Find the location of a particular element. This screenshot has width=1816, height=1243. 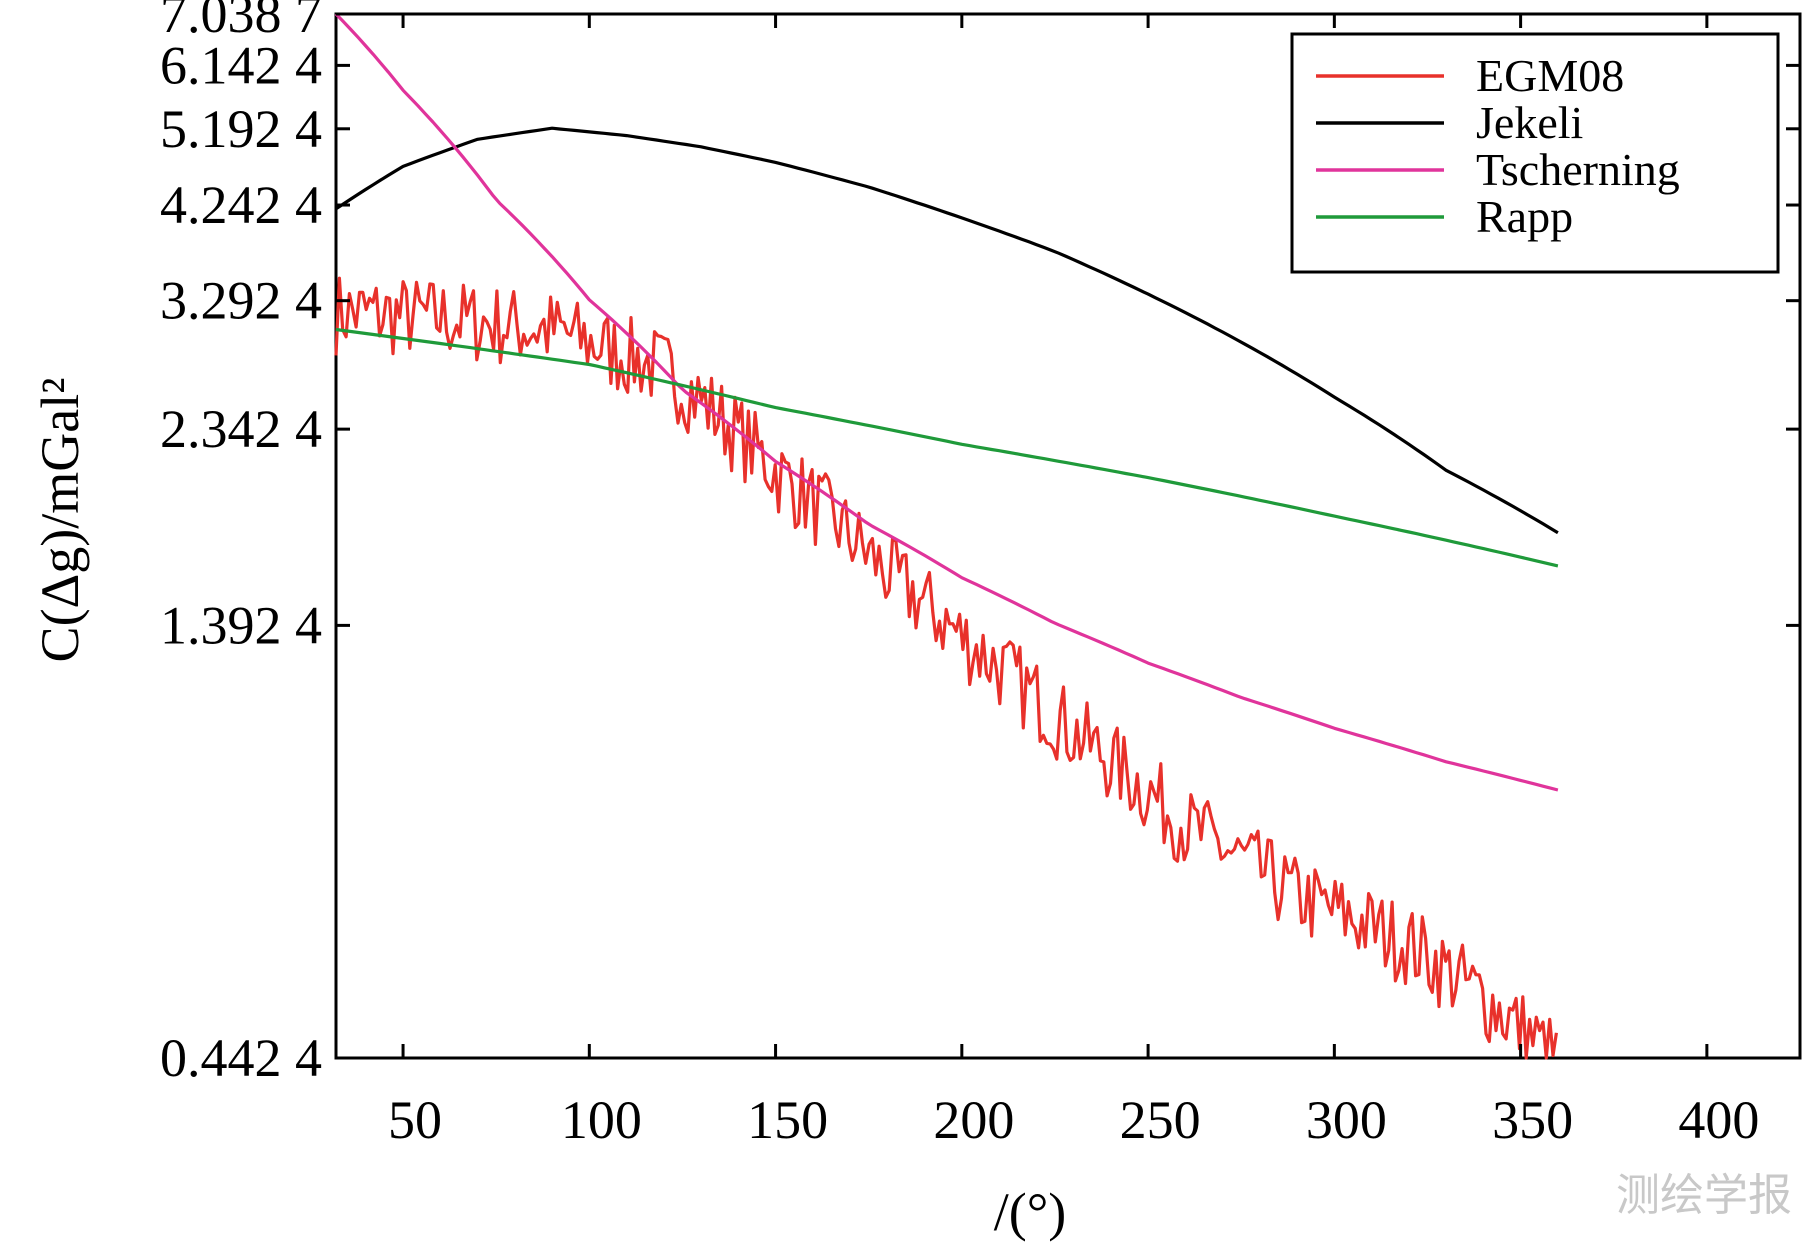

x-tick-label: 150 is located at coordinates (787, 1120).